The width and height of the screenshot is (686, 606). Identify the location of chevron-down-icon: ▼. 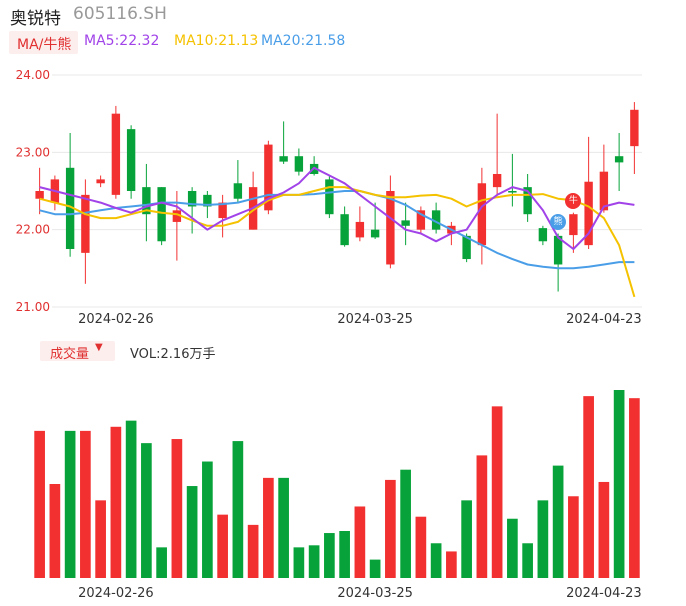
(99, 347).